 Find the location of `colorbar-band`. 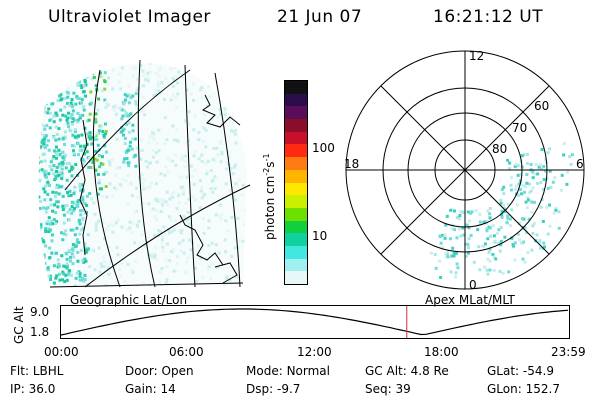

colorbar-band is located at coordinates (296, 100).